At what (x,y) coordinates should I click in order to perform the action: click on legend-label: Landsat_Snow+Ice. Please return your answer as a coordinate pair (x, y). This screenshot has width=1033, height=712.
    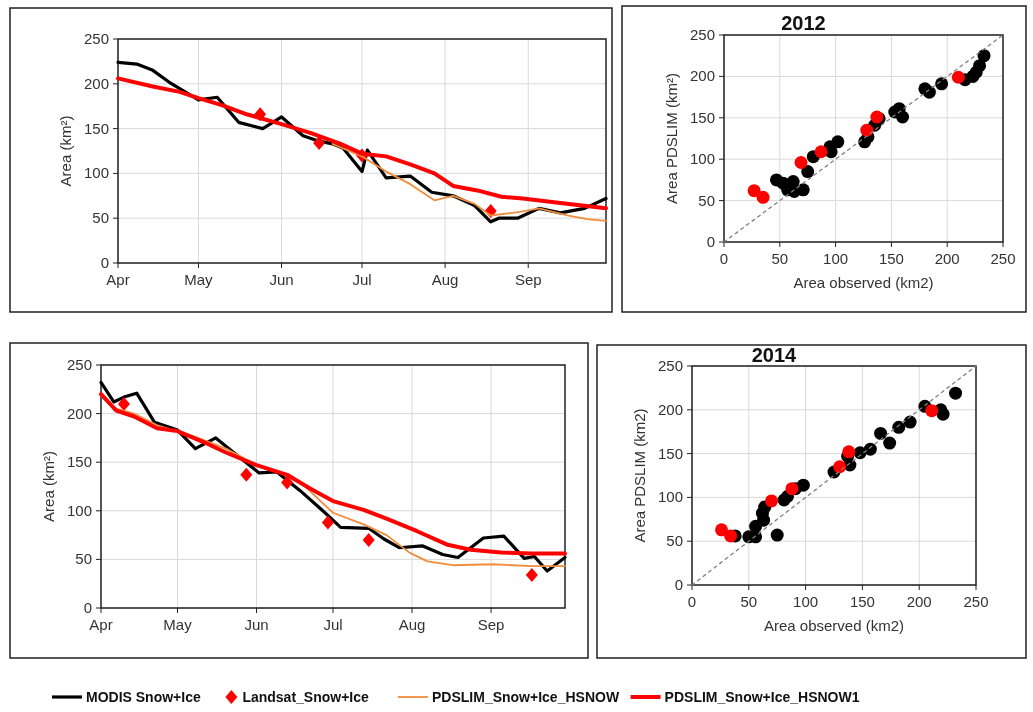
    Looking at the image, I should click on (306, 697).